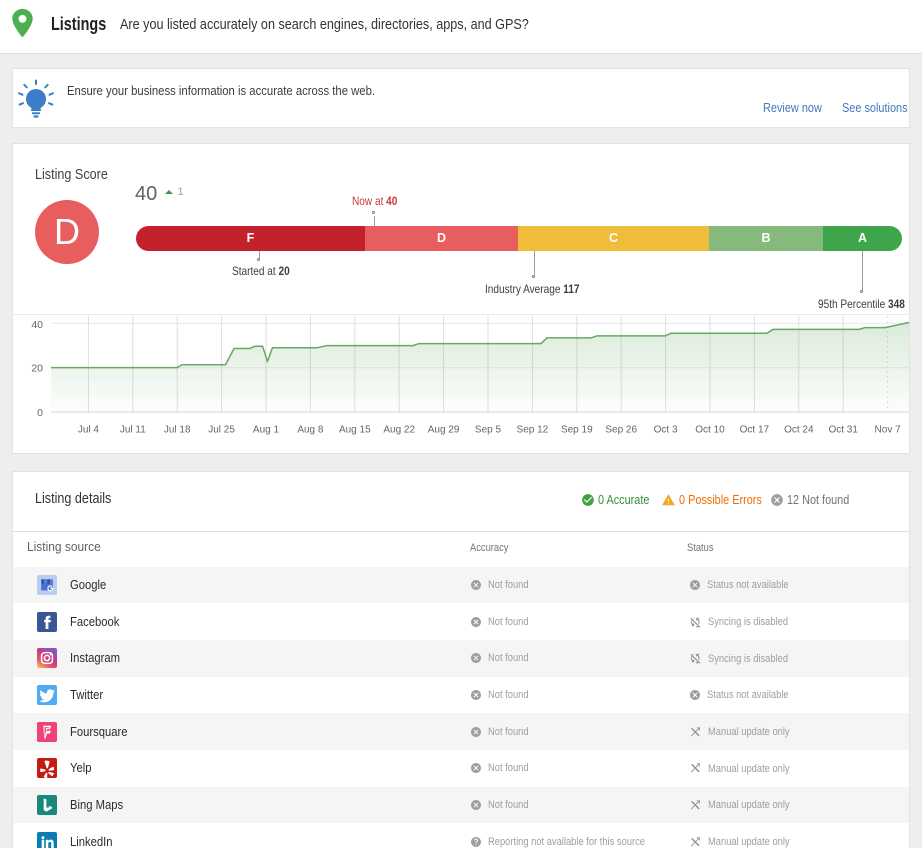 The image size is (922, 848). Describe the element at coordinates (577, 430) in the screenshot. I see `svg-text: Sep 19` at that location.